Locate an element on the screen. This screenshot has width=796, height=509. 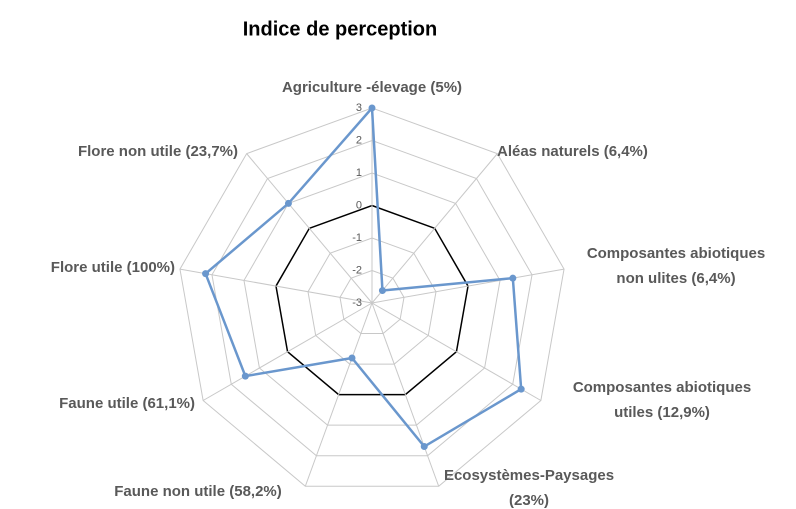
category-label: Ecosystèmes-Paysages (23%) is located at coordinates (529, 488).